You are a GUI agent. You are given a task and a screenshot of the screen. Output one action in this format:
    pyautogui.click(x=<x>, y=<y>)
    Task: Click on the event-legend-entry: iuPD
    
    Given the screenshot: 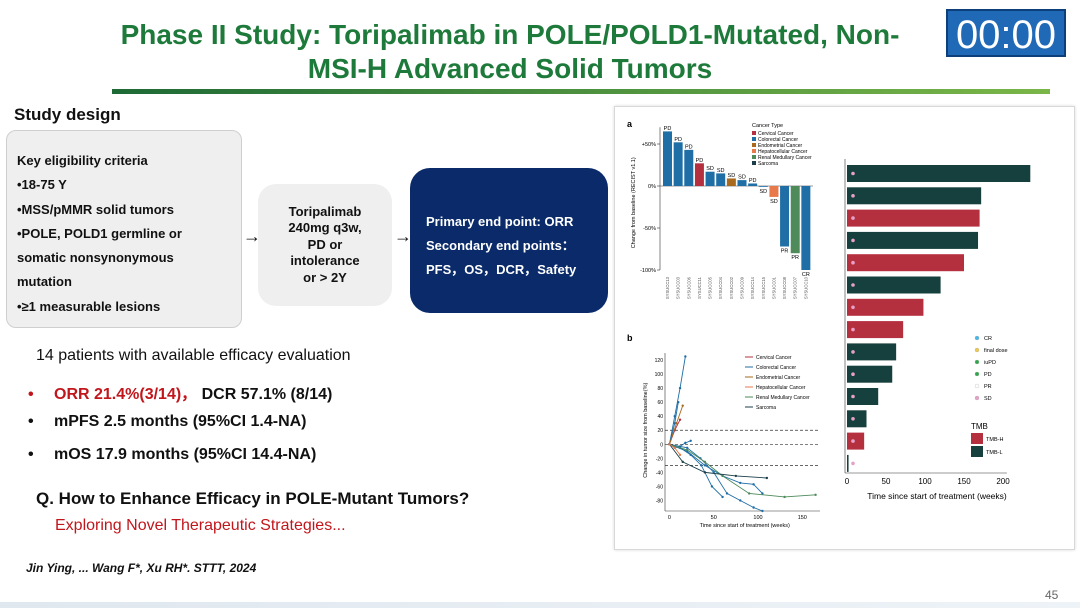 What is the action you would take?
    pyautogui.click(x=990, y=363)
    